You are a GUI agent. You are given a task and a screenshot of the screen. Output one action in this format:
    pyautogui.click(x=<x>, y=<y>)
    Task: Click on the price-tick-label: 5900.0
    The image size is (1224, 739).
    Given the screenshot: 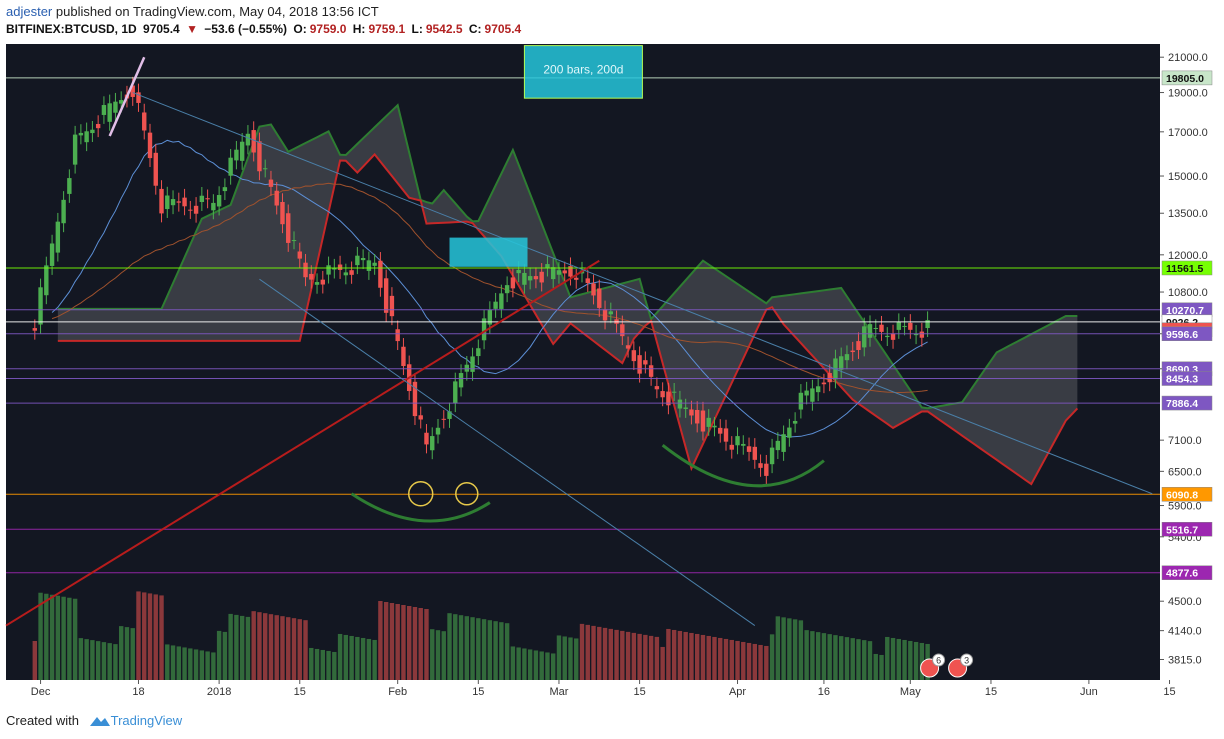 What is the action you would take?
    pyautogui.click(x=1185, y=507)
    